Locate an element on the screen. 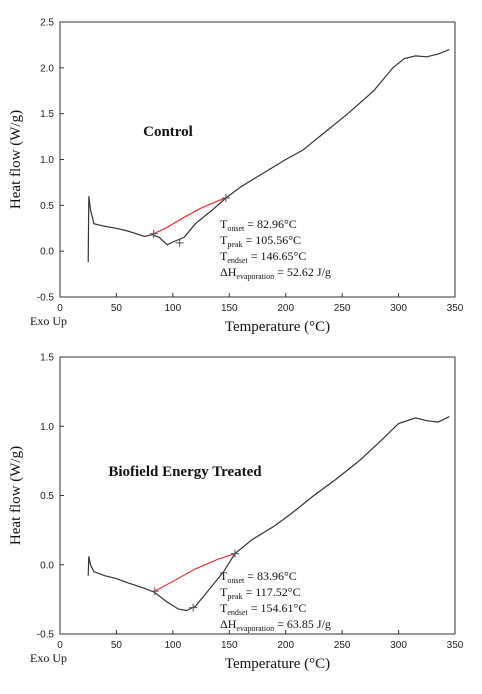 The image size is (482, 694). annotation-text: = 83.96°C is located at coordinates (270, 576).